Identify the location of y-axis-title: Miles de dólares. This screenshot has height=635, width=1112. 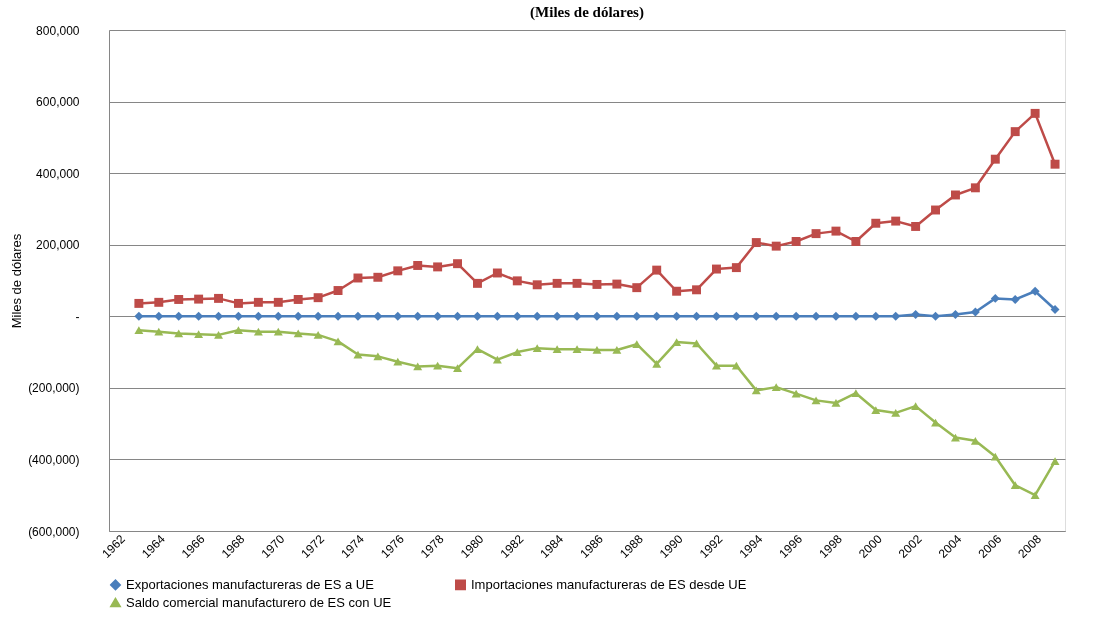
(17, 281).